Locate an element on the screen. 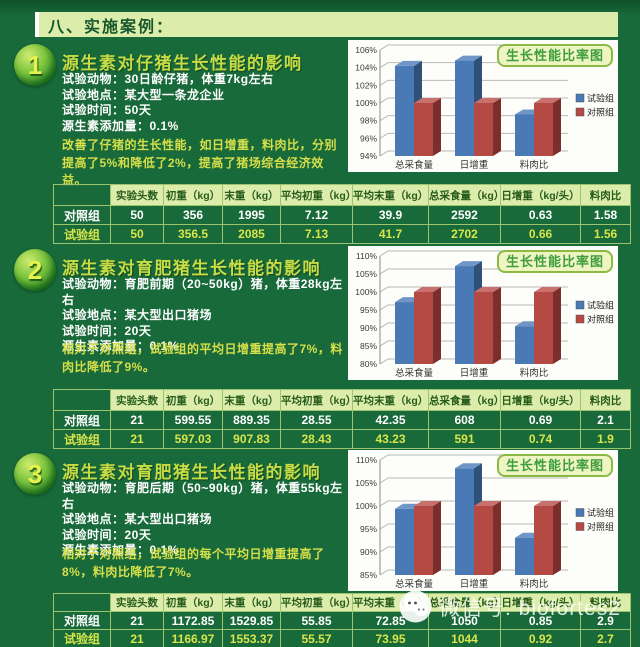 This screenshot has width=640, height=647. wechat-icon is located at coordinates (415, 606).